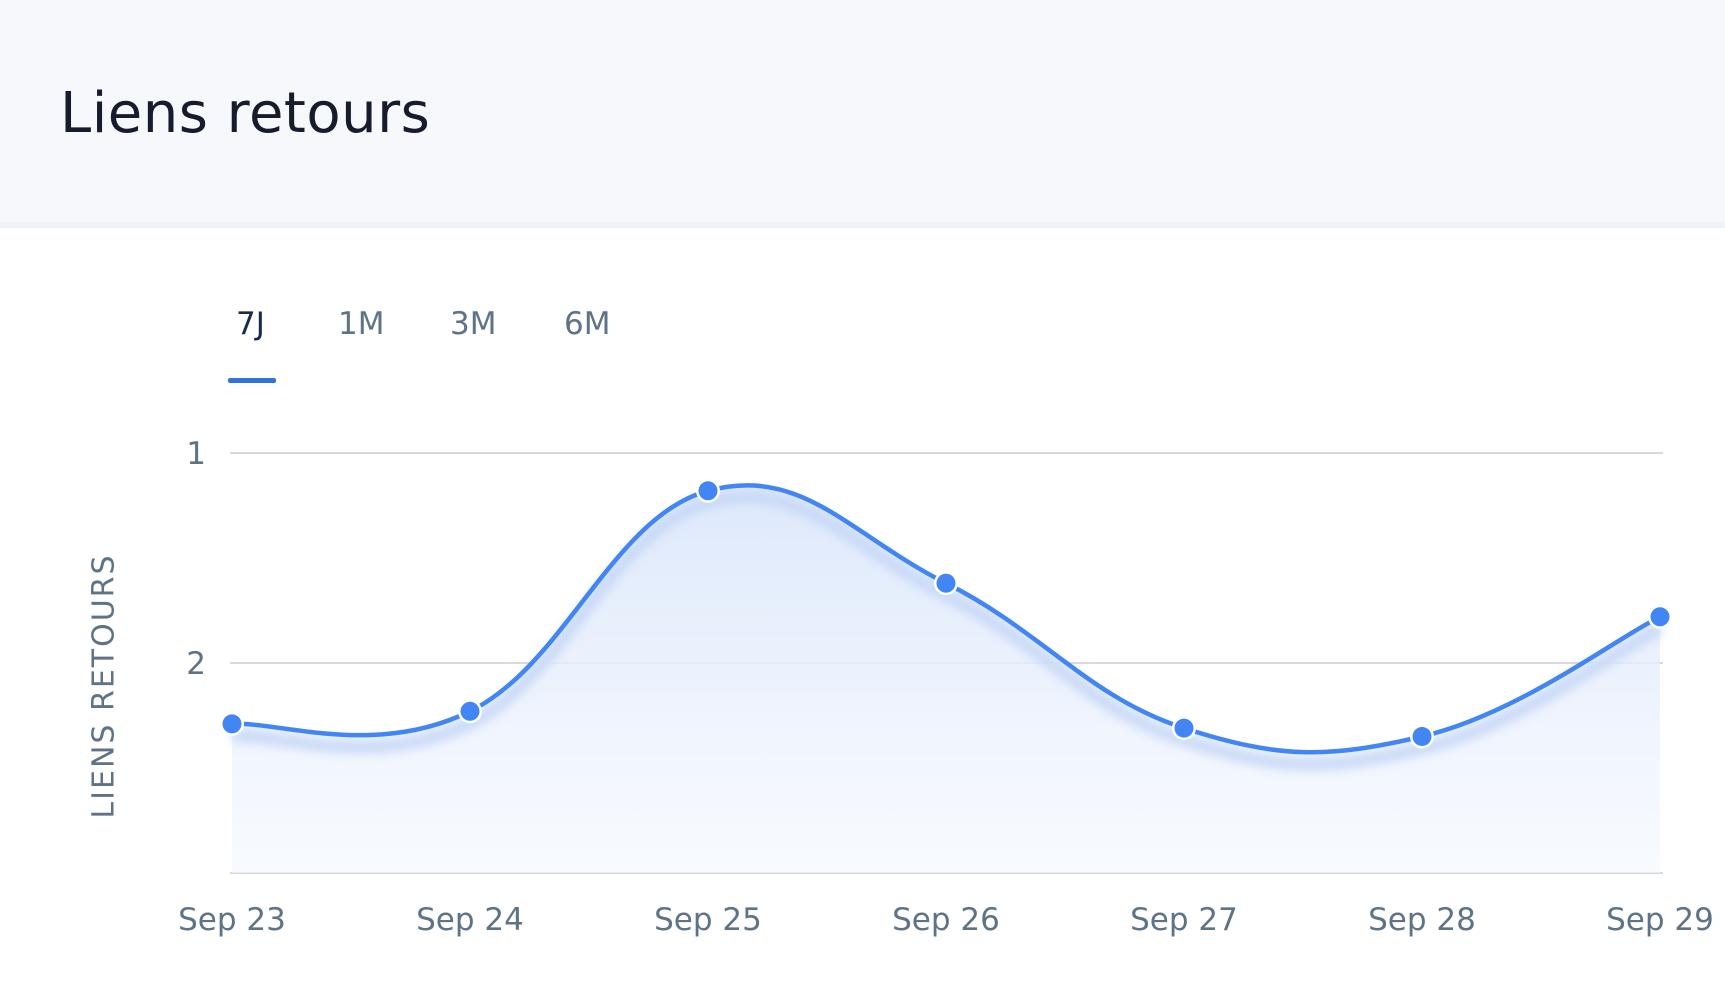 The width and height of the screenshot is (1725, 1002). I want to click on tab-7j: 7J, so click(250, 324).